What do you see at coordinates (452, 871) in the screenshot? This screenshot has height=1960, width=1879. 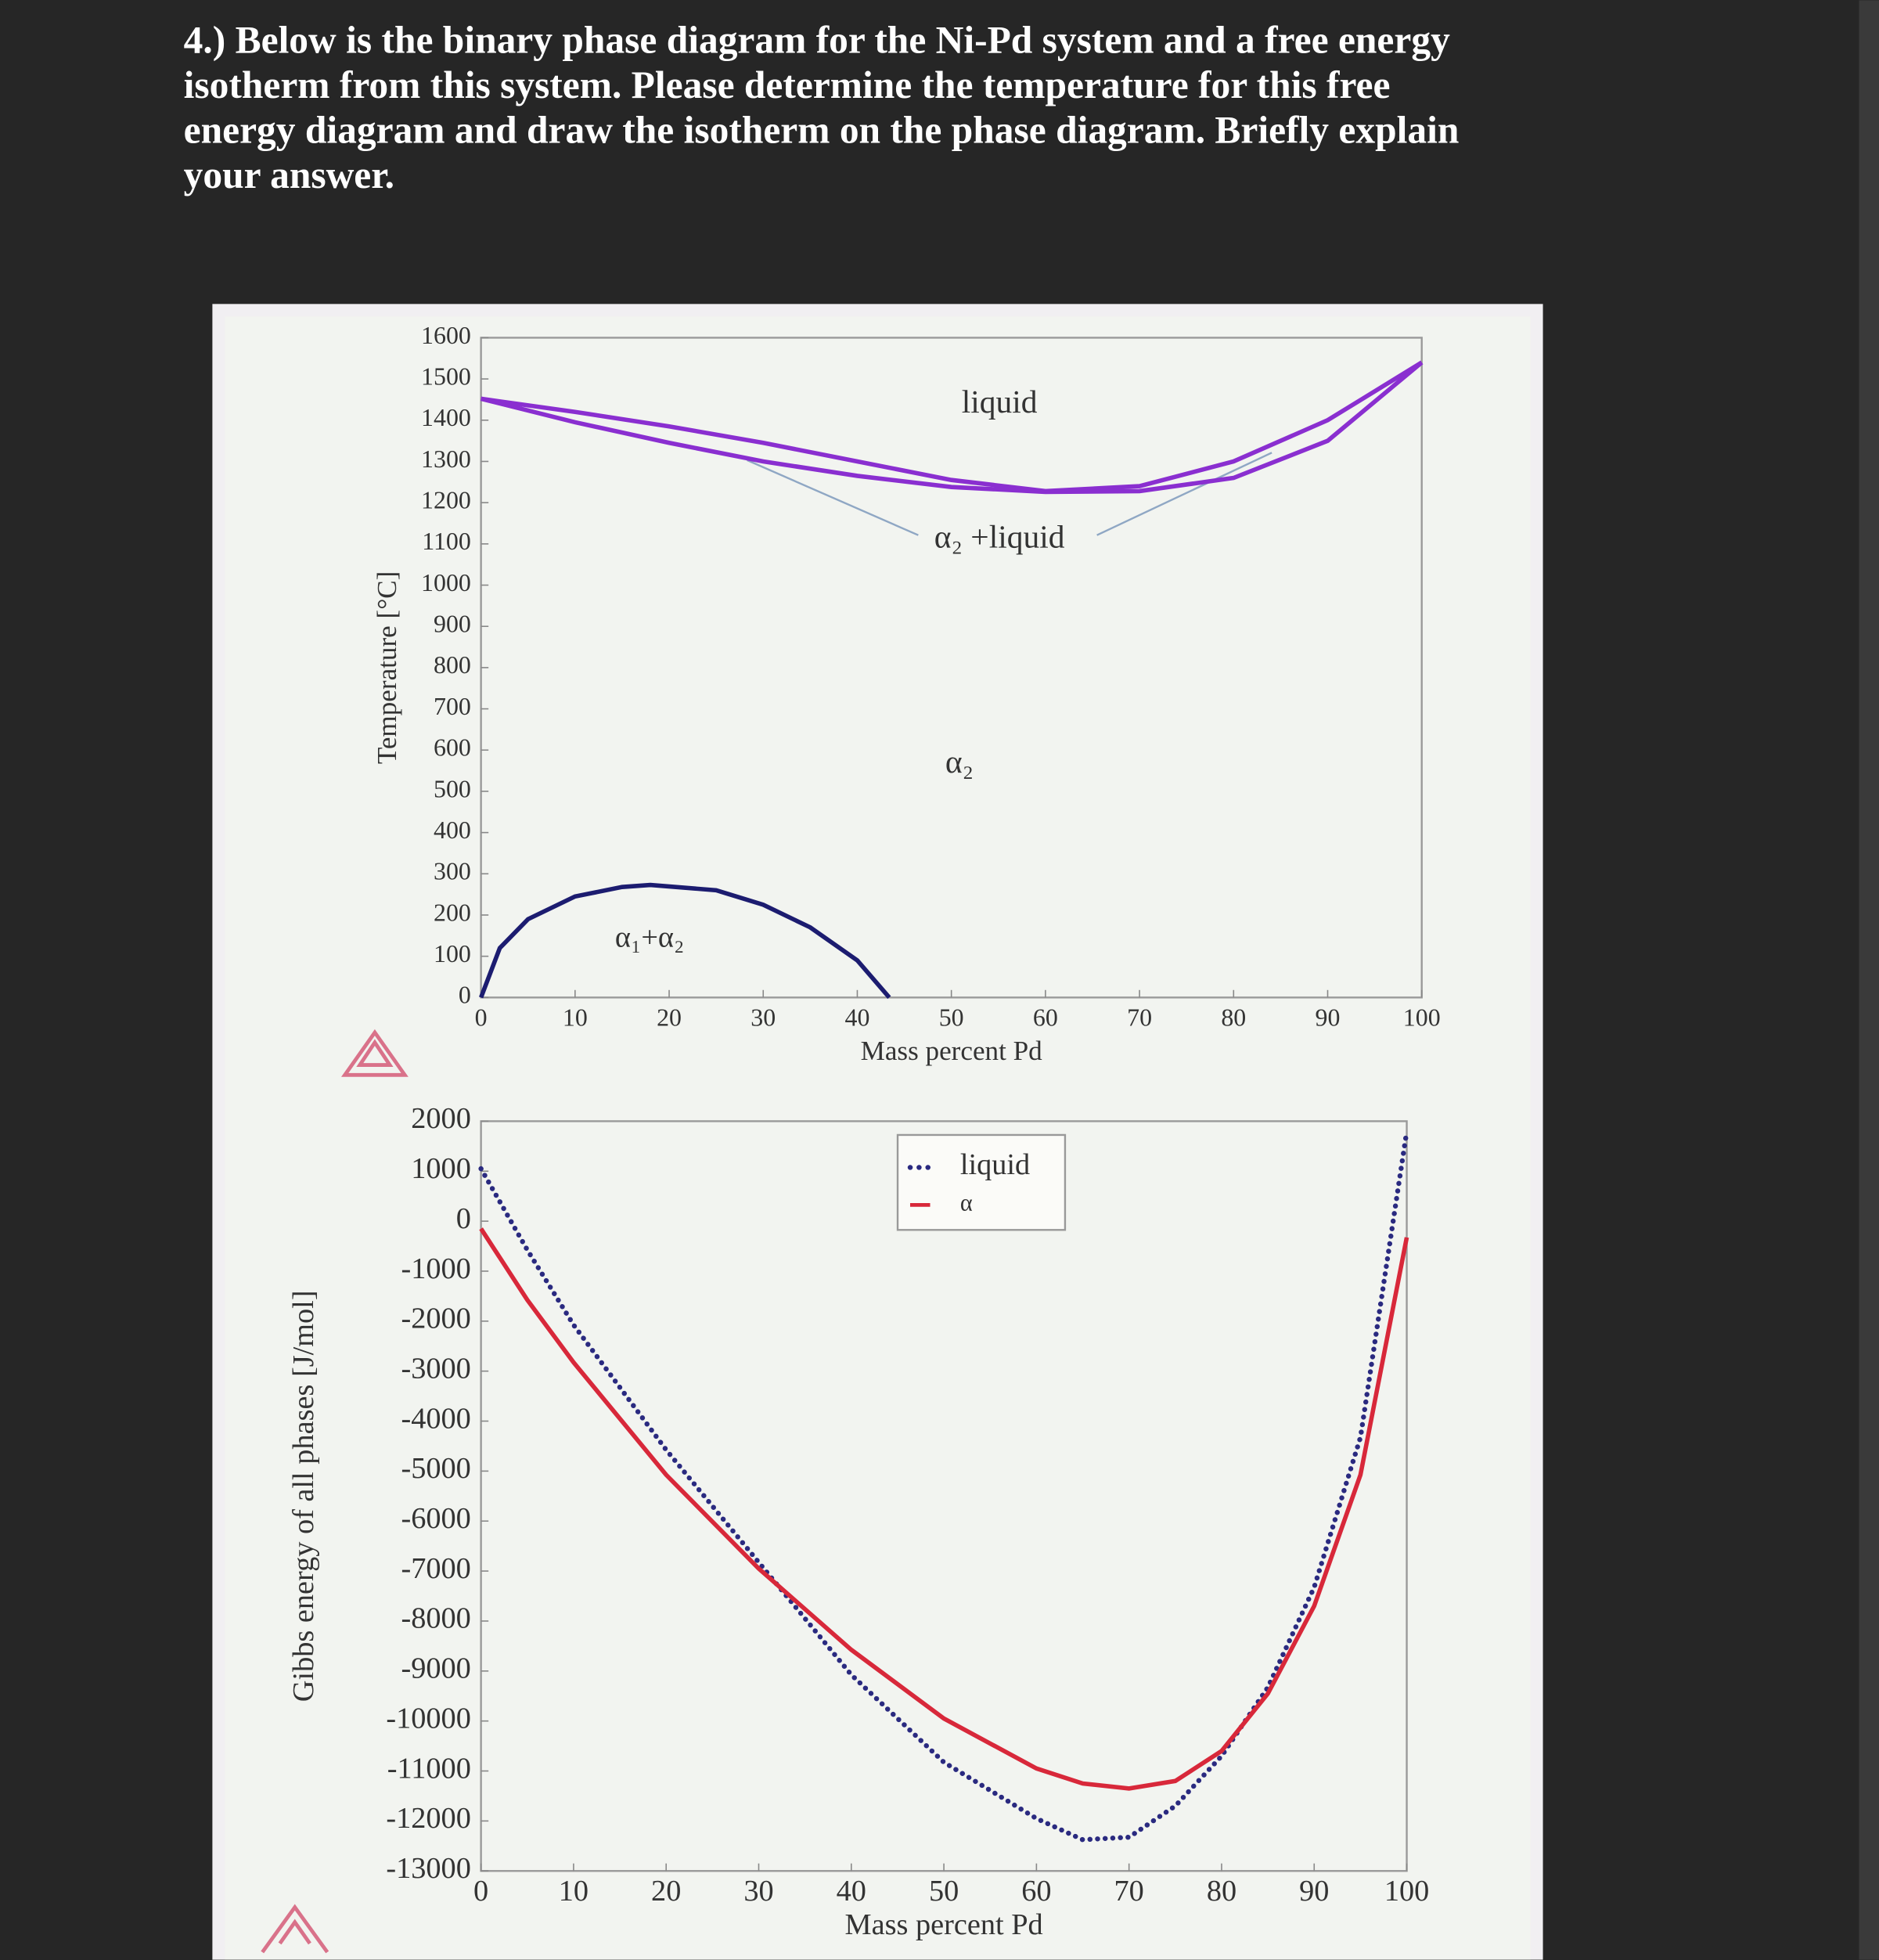 I see `y-tick-label: 300` at bounding box center [452, 871].